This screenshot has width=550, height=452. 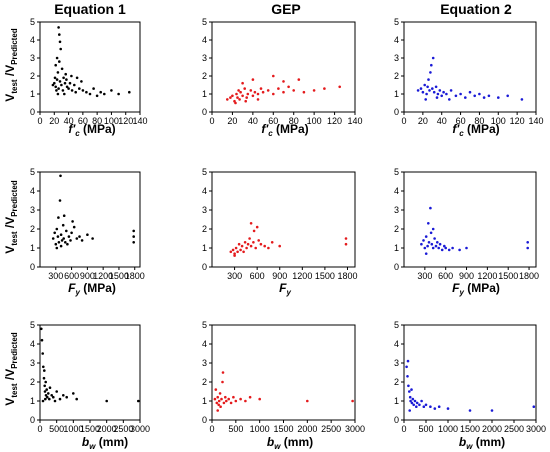 What do you see at coordinates (470, 377) in the screenshot?
I see `scatter-panel-r3c3: 0 1 2 3 4 5 0 500 1000 1500 2000 2500 3000` at bounding box center [470, 377].